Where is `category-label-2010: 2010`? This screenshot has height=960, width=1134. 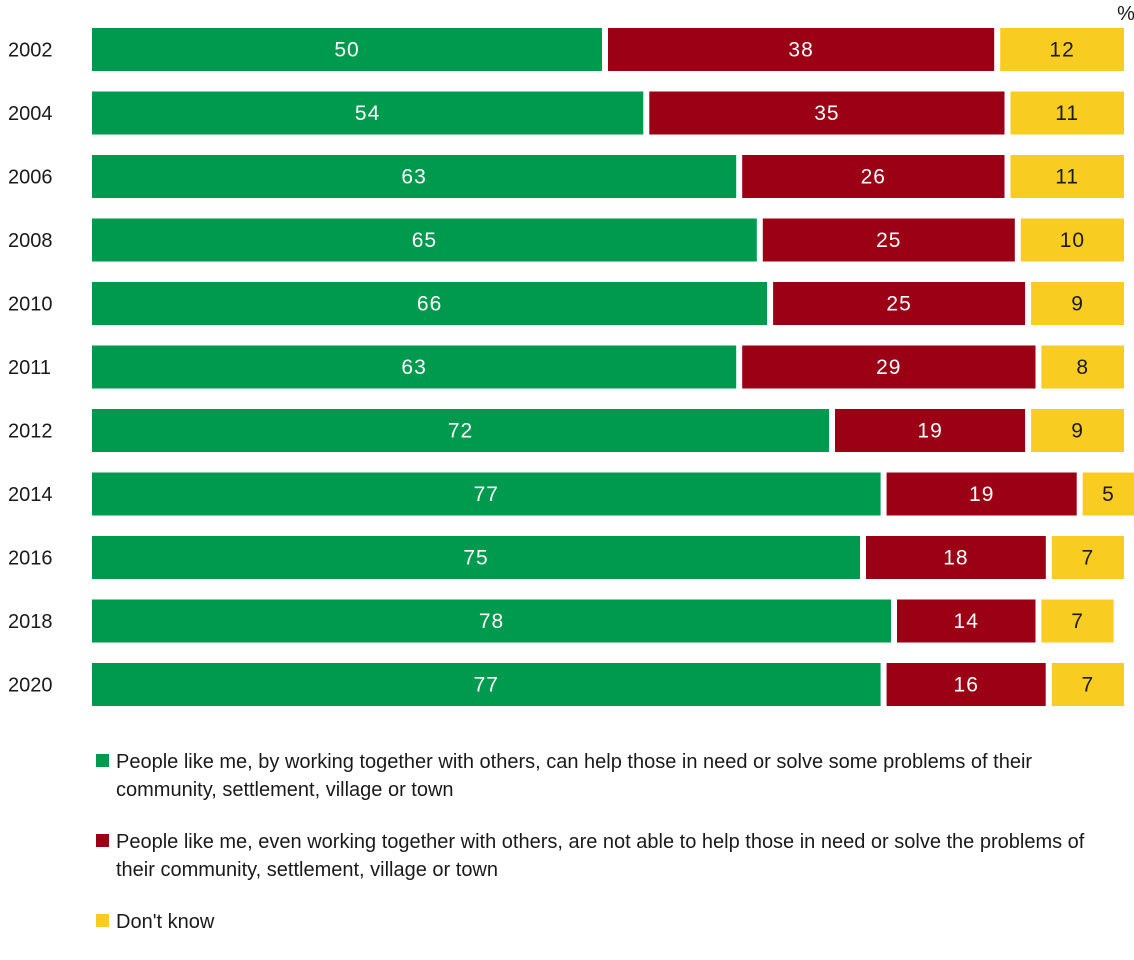 category-label-2010: 2010 is located at coordinates (30, 305).